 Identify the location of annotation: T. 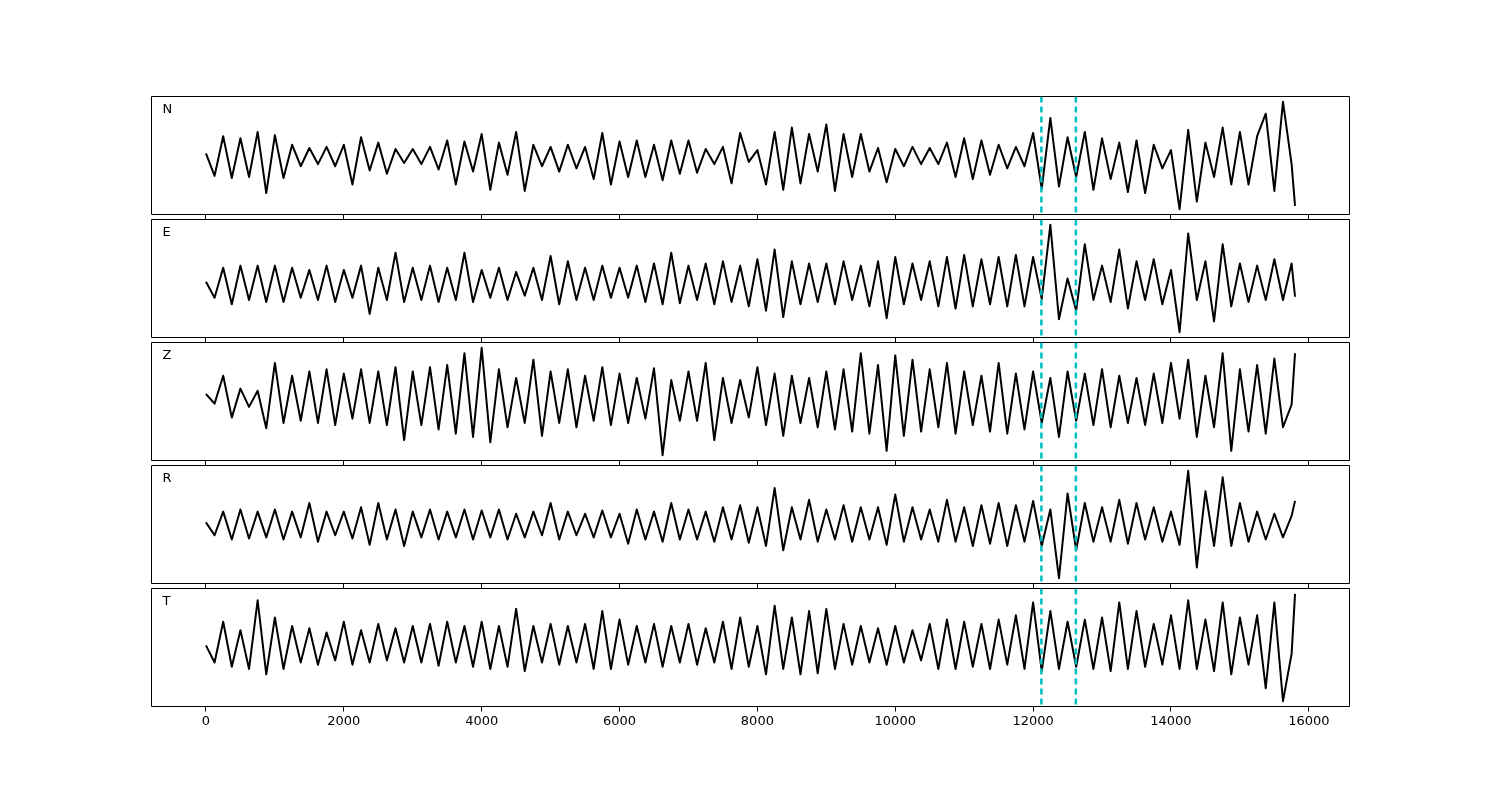
(166, 600).